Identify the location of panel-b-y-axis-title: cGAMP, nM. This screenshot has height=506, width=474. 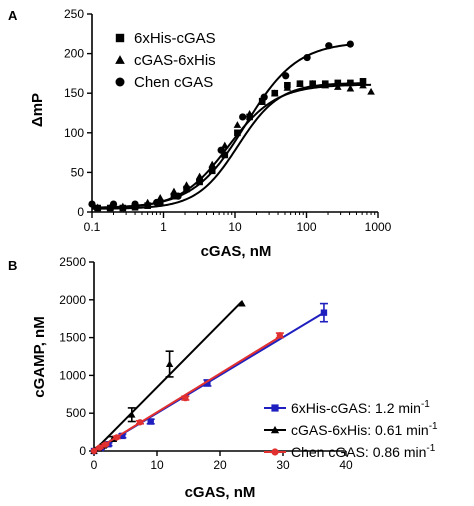
(39, 356).